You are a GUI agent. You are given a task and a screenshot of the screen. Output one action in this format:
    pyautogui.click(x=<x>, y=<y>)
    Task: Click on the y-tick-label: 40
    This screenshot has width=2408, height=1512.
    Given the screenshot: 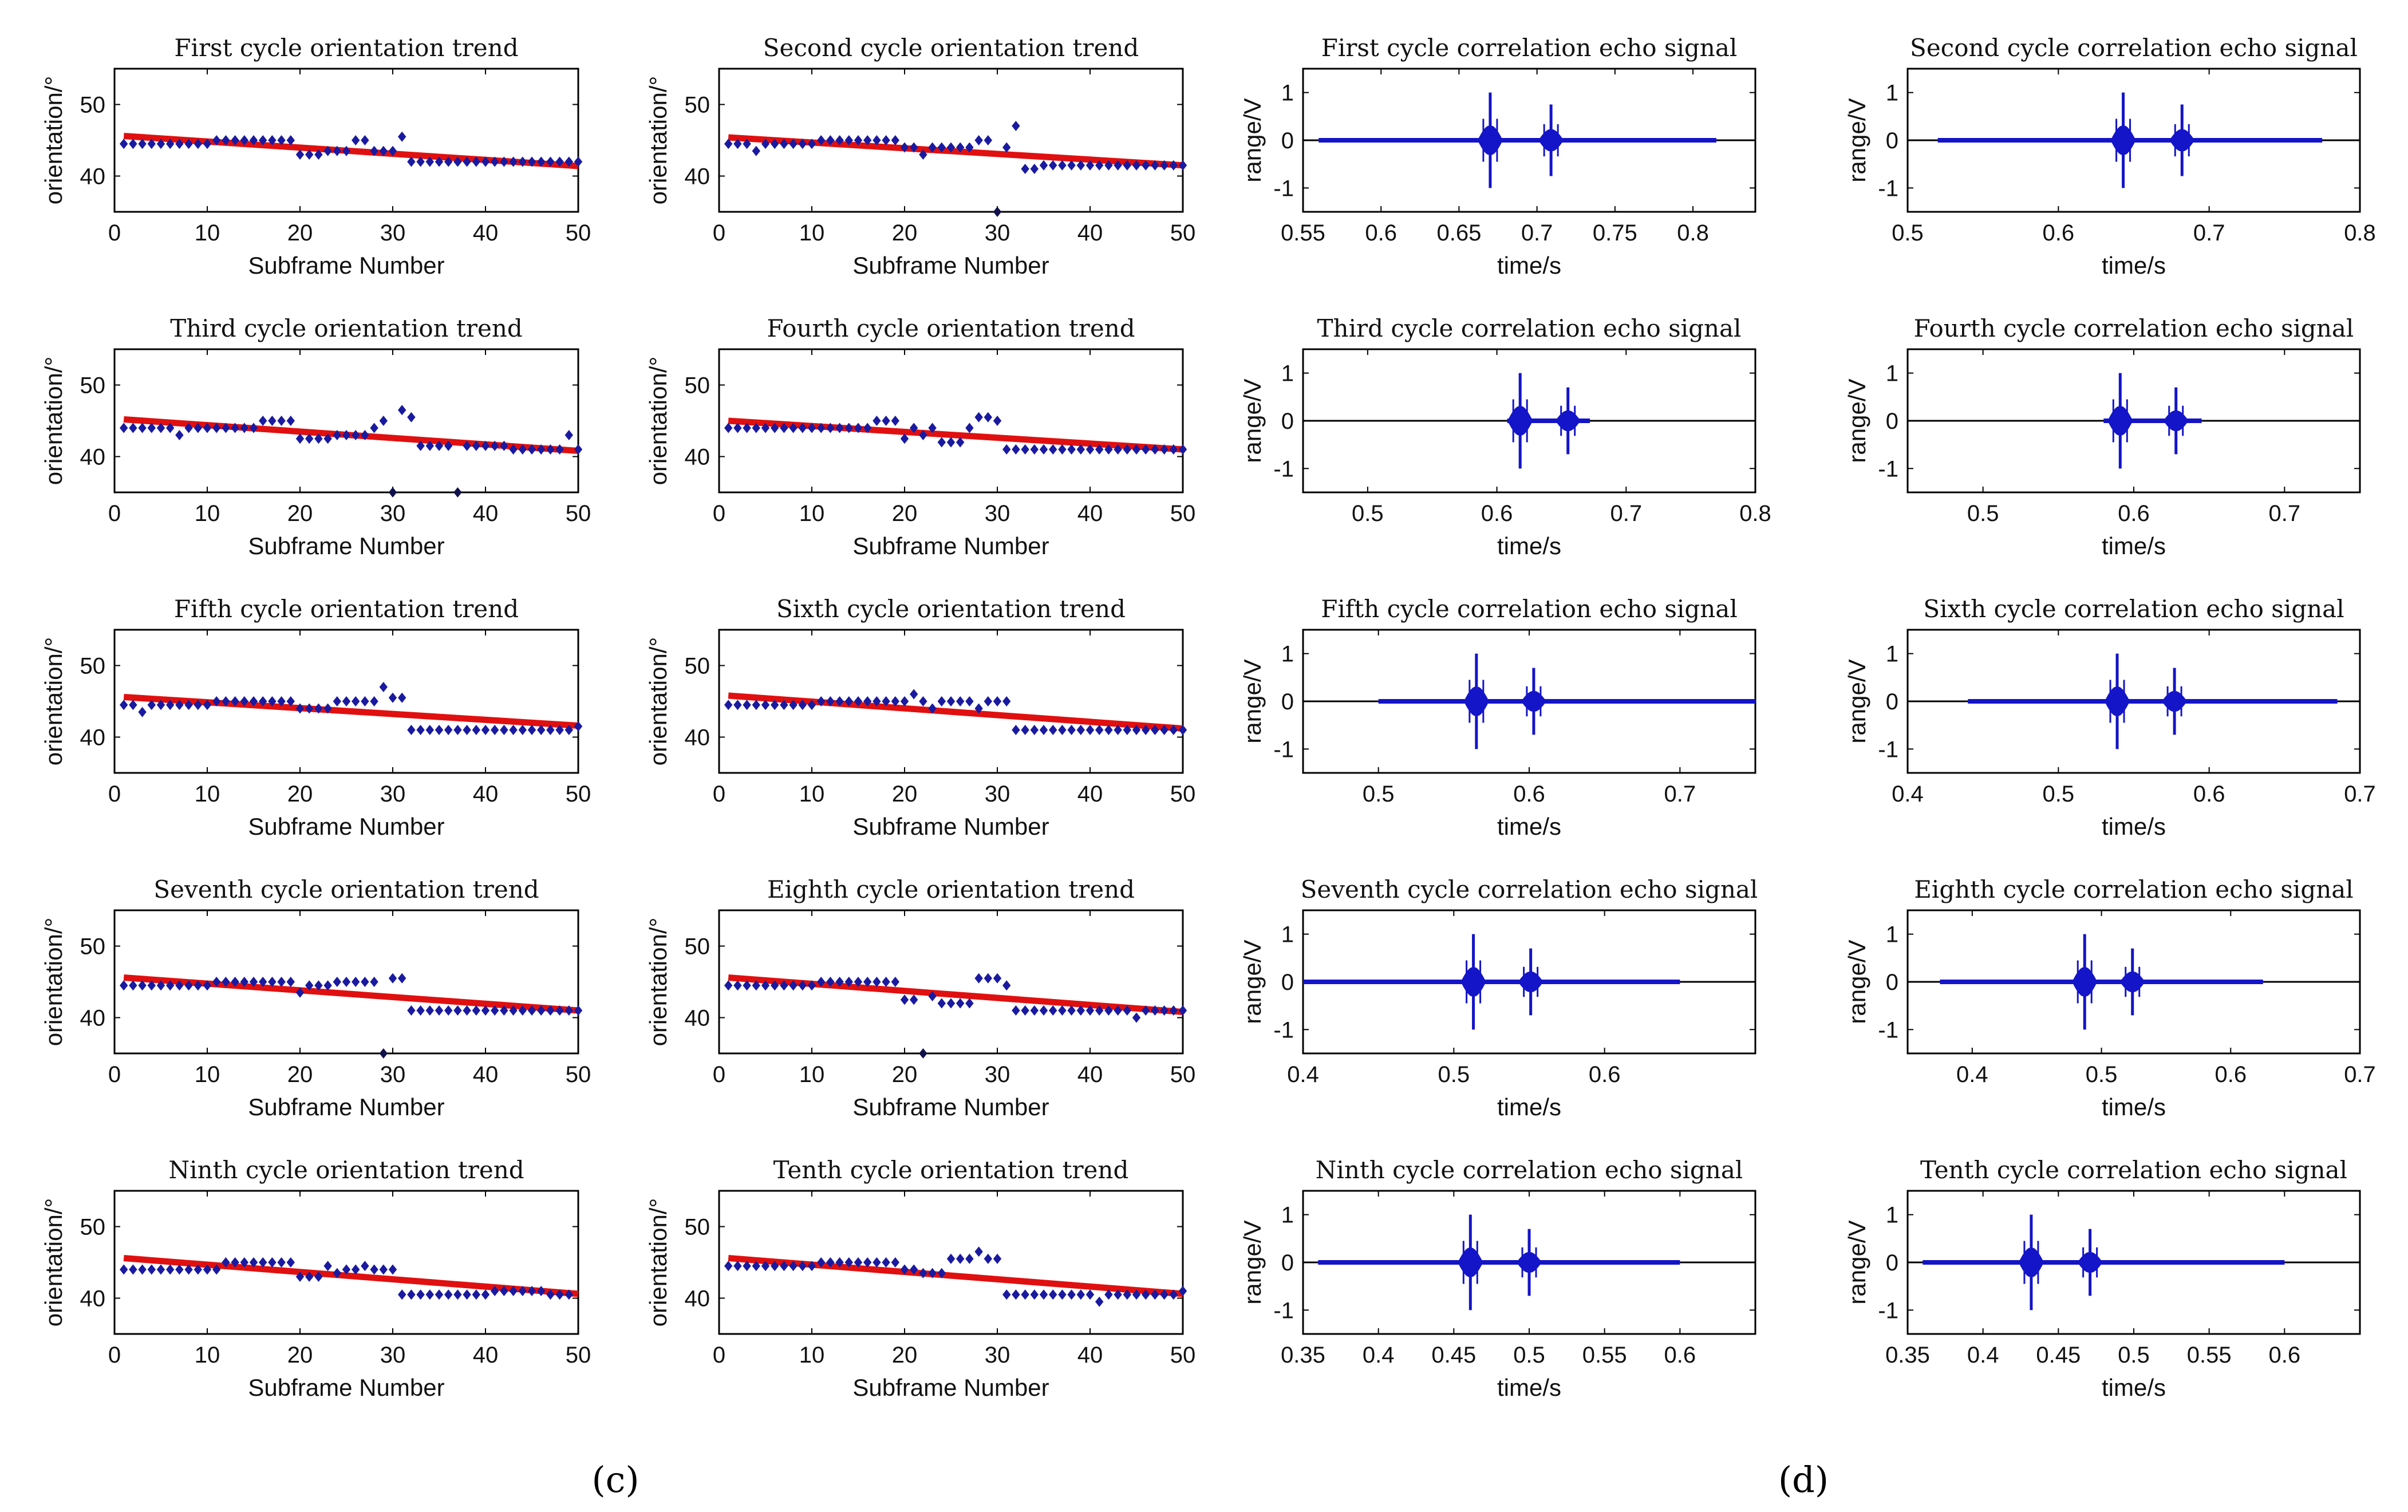 What is the action you would take?
    pyautogui.click(x=93, y=738)
    